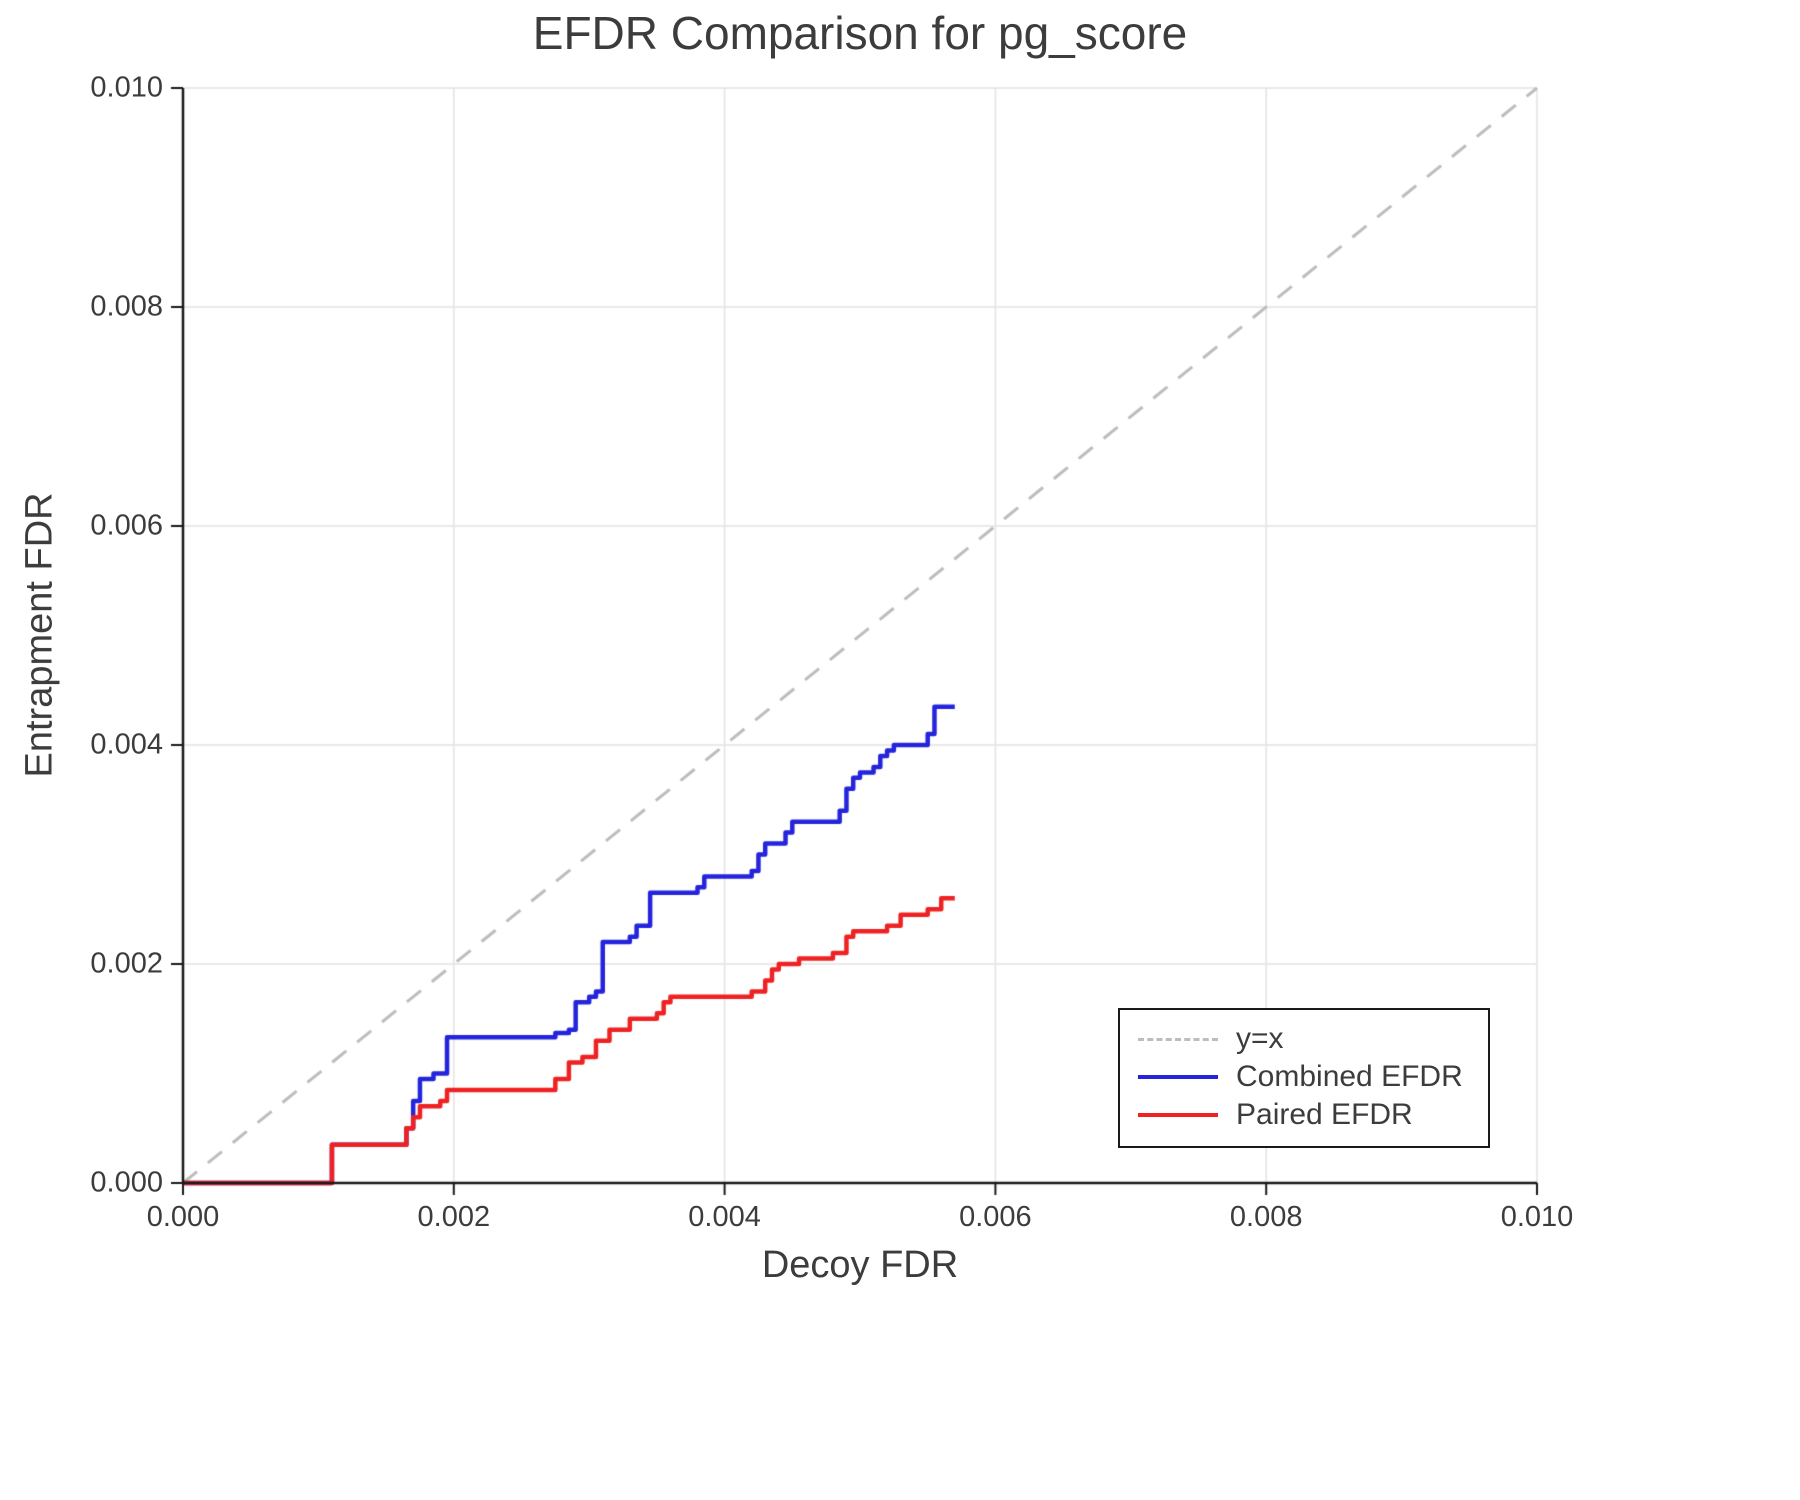  What do you see at coordinates (724, 1217) in the screenshot?
I see `x-tick-label: 0.004` at bounding box center [724, 1217].